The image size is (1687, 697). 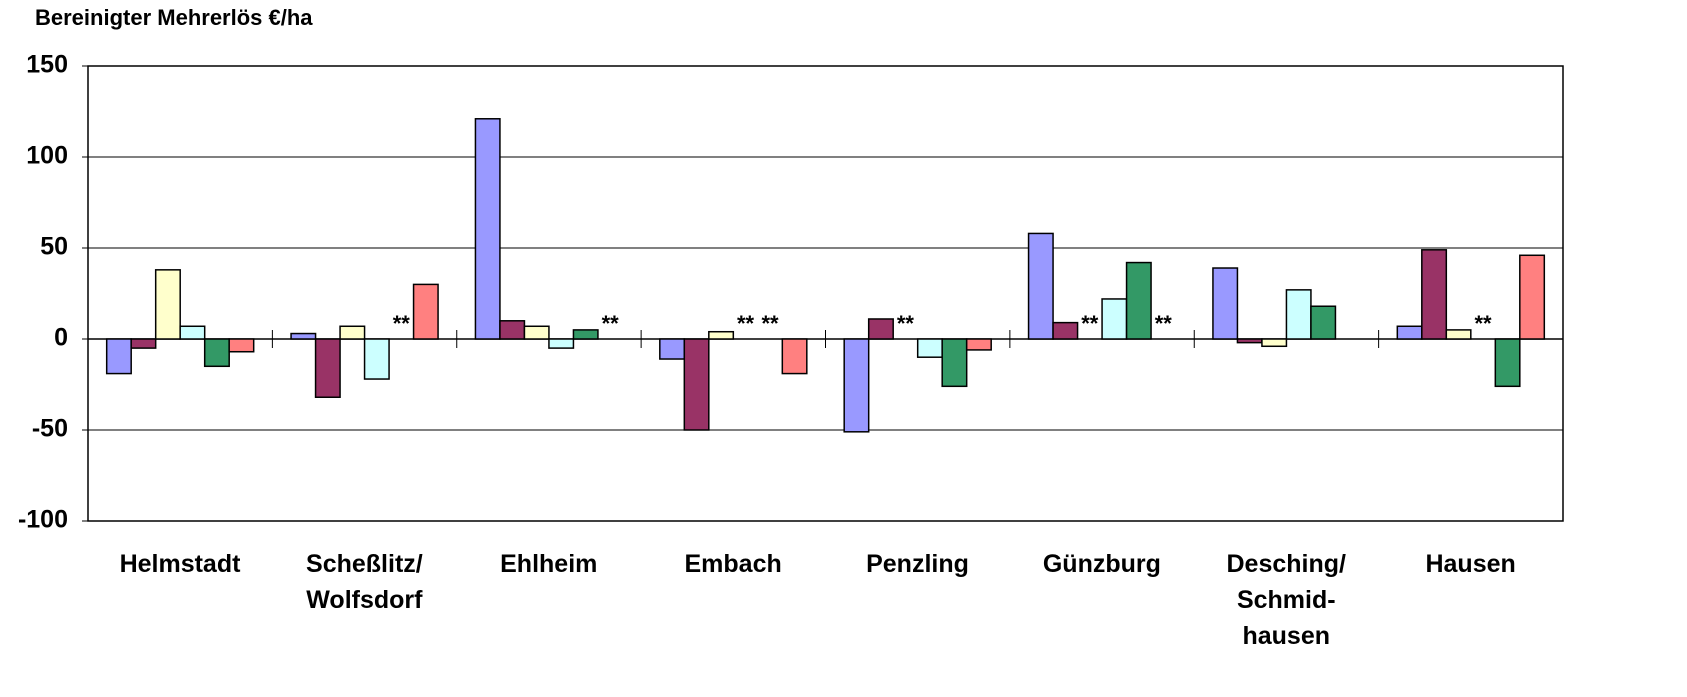 What do you see at coordinates (1286, 600) in the screenshot?
I see `x-tick-label: Desching/ Schmid- hausen` at bounding box center [1286, 600].